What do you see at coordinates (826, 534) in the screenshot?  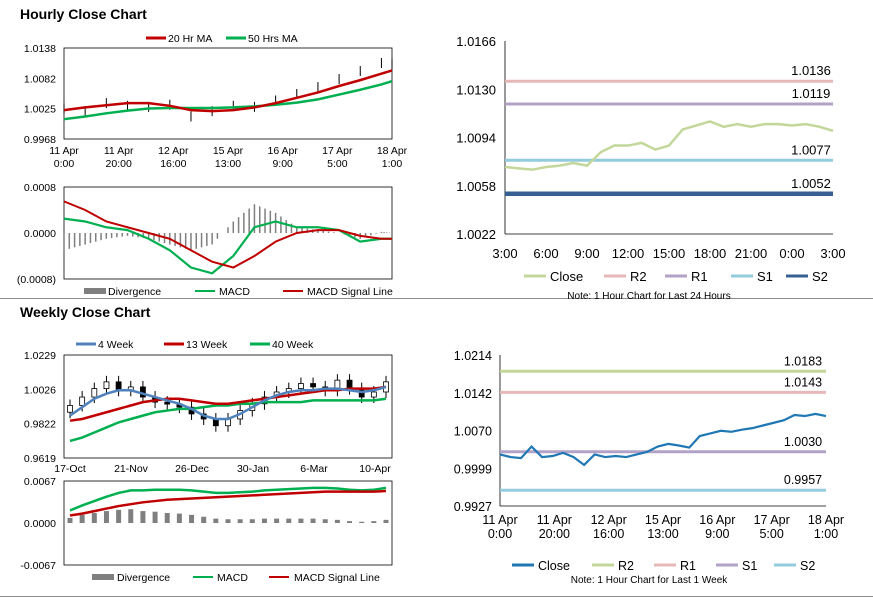 I see `weekly-sr-xtick-time: 1:00` at bounding box center [826, 534].